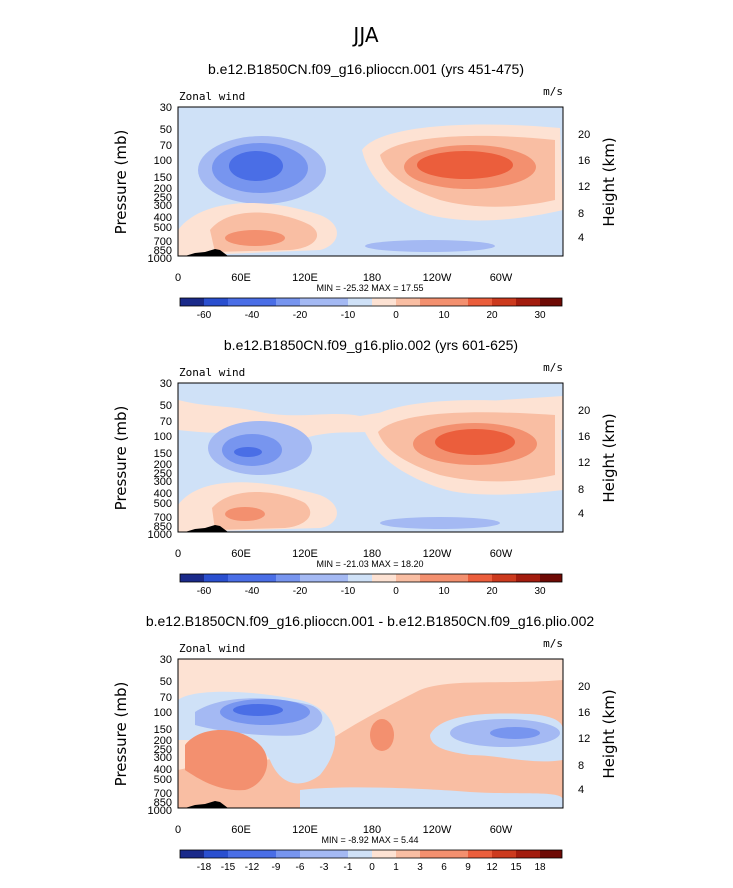 The height and width of the screenshot is (888, 733). I want to click on panel-3-ytick-1000: 1000, so click(160, 811).